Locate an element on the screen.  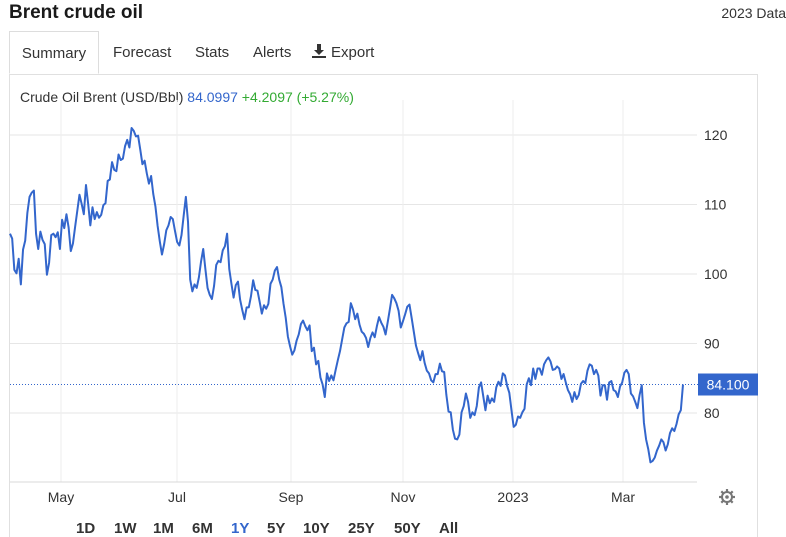
x-tick-label: Sep is located at coordinates (291, 497).